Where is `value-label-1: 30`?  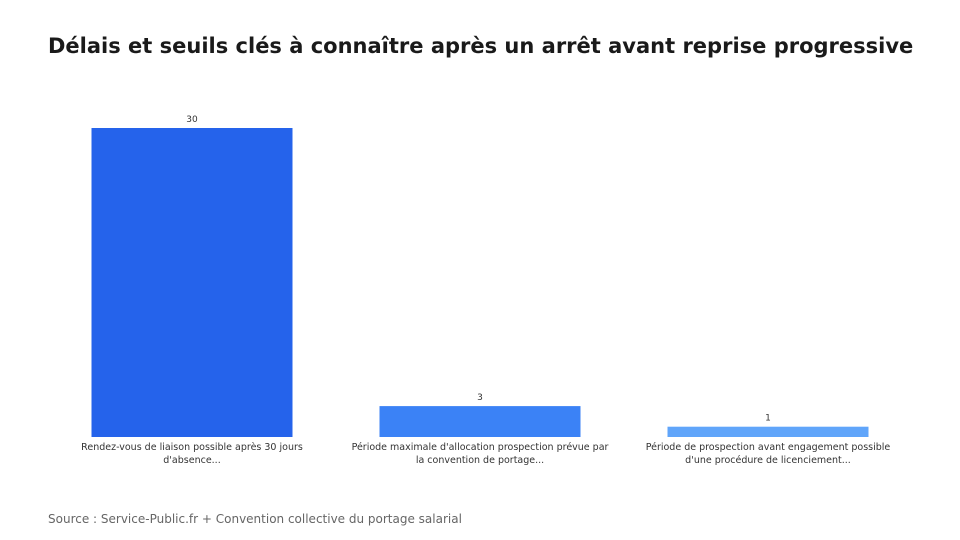 value-label-1: 30 is located at coordinates (192, 120).